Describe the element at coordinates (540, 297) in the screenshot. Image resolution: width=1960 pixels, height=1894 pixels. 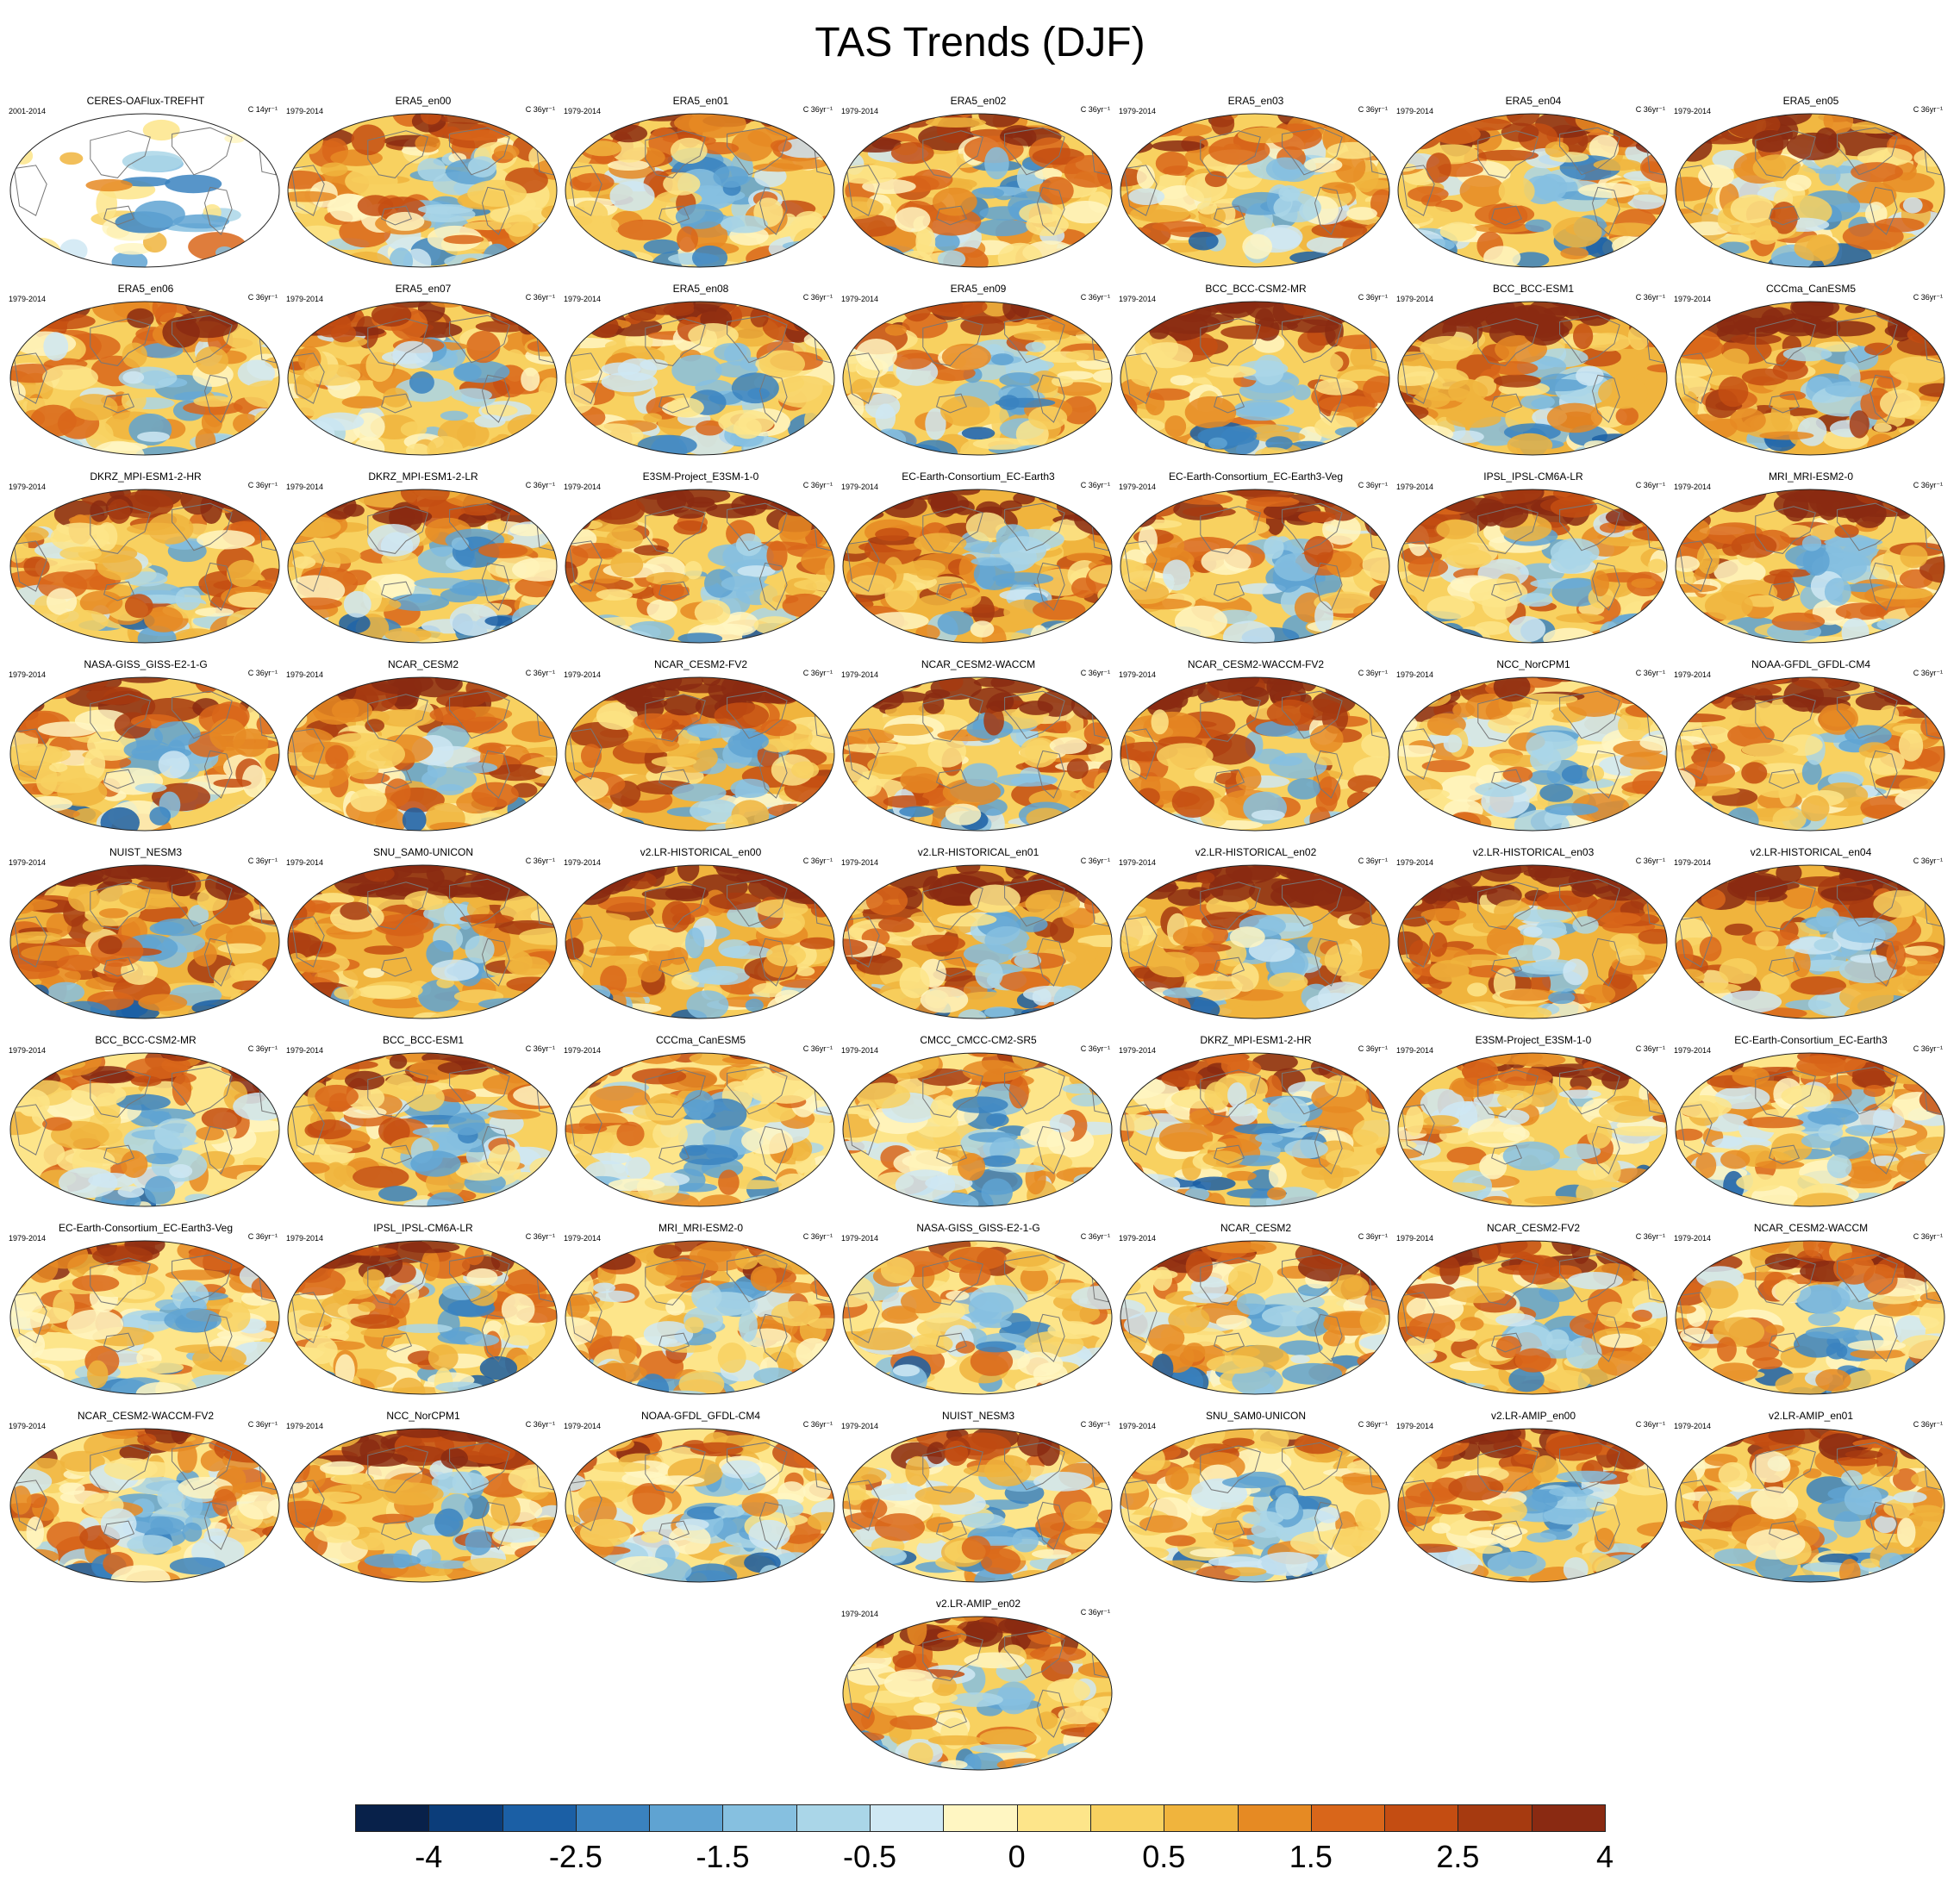
I see `panel-unit: C 36yr⁻¹` at that location.